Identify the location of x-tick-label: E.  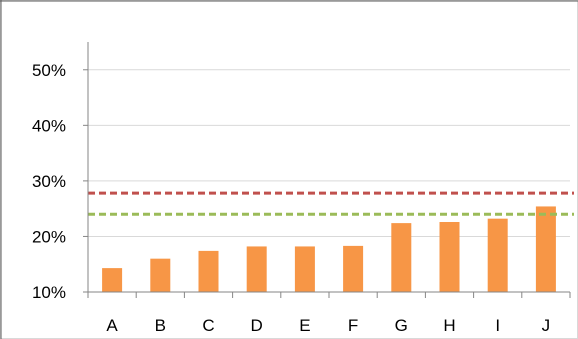
(304, 325).